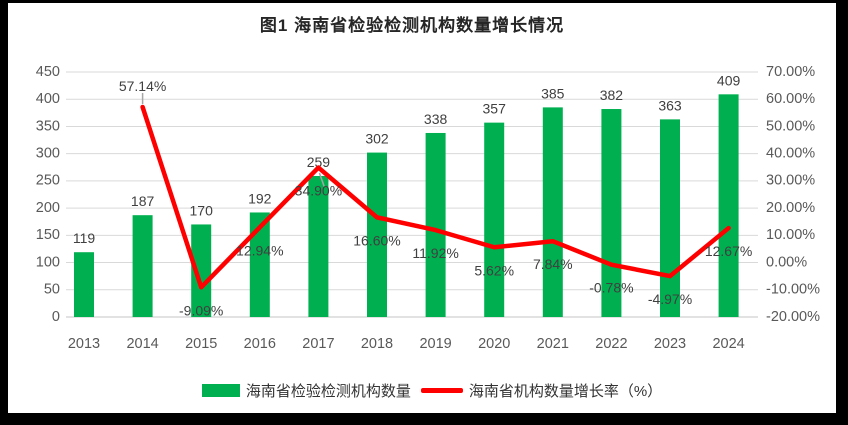 Image resolution: width=848 pixels, height=425 pixels. I want to click on bar-label: 187, so click(143, 201).